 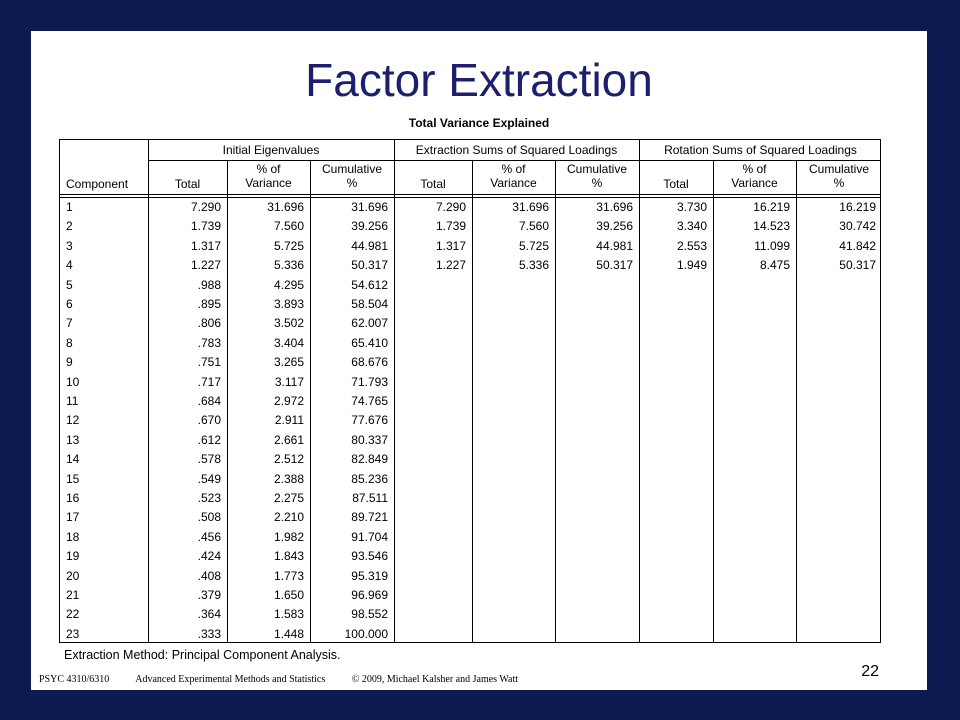 What do you see at coordinates (288, 633) in the screenshot?
I see `cell-initial-pct: 1.448` at bounding box center [288, 633].